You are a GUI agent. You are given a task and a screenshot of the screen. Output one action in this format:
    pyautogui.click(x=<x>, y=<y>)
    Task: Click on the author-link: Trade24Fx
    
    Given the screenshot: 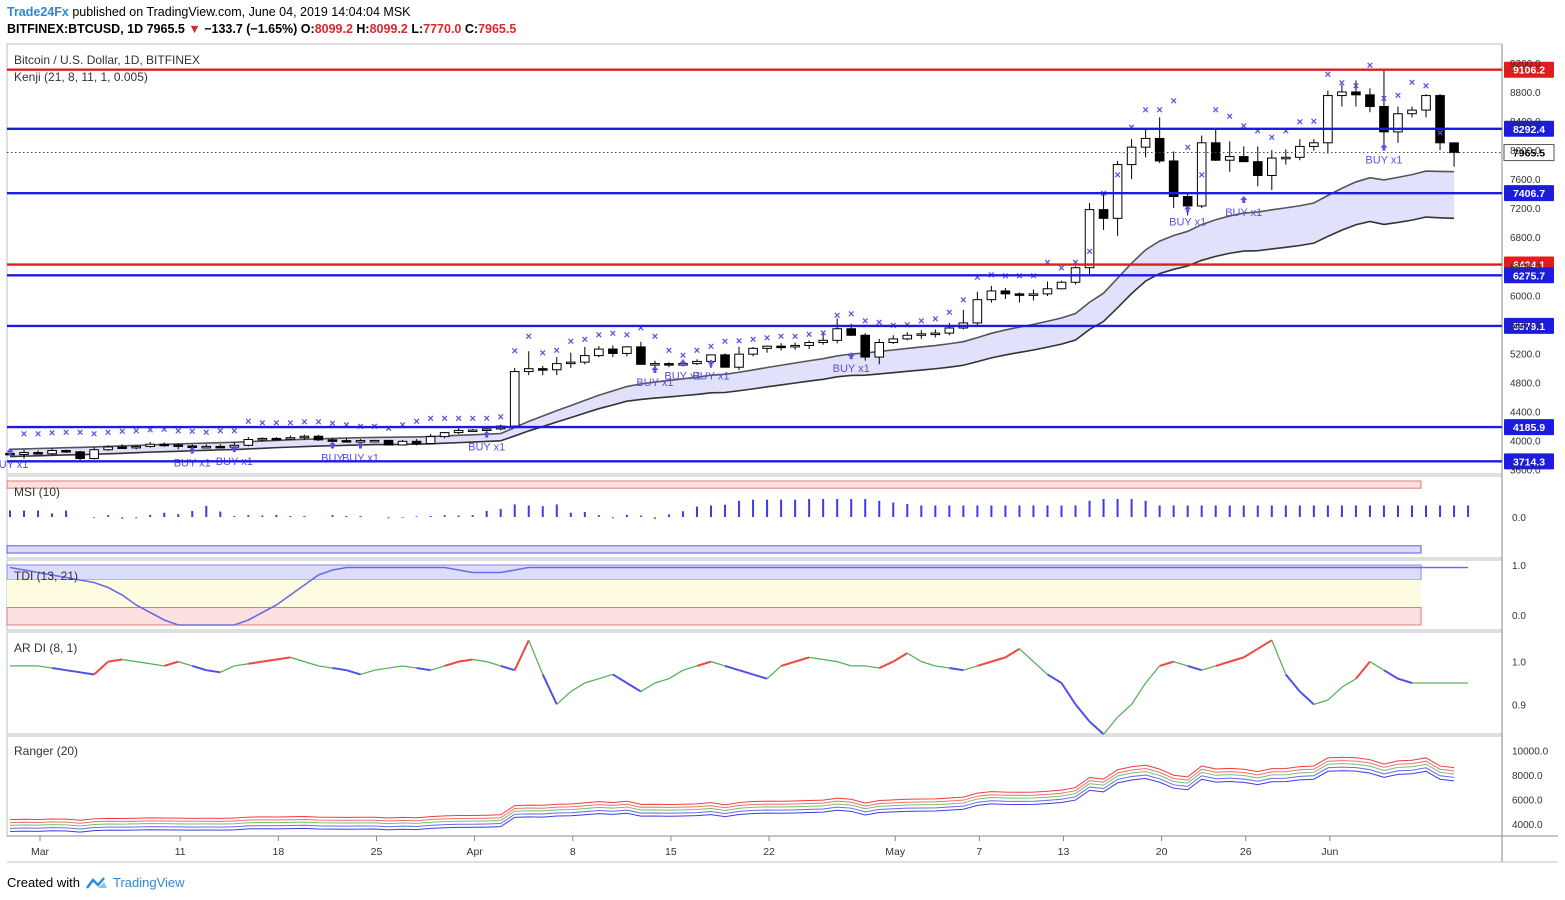 What is the action you would take?
    pyautogui.click(x=38, y=12)
    